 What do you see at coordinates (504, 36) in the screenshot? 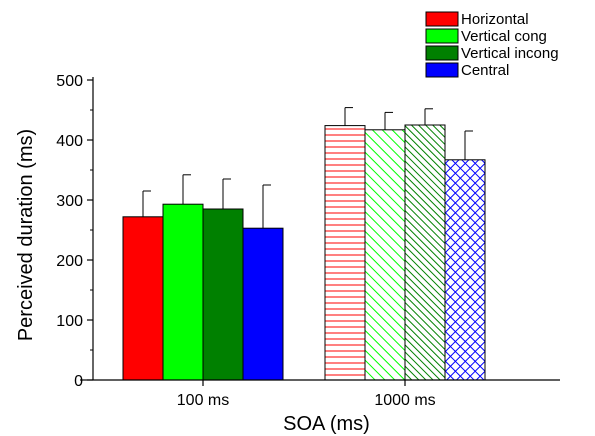
I see `legend-label: Vertical cong` at bounding box center [504, 36].